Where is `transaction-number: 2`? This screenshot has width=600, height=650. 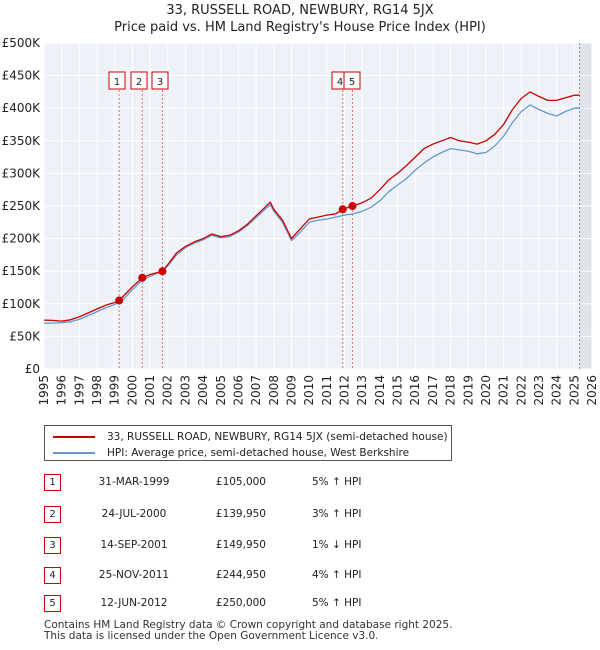
transaction-number: 2 is located at coordinates (52, 514).